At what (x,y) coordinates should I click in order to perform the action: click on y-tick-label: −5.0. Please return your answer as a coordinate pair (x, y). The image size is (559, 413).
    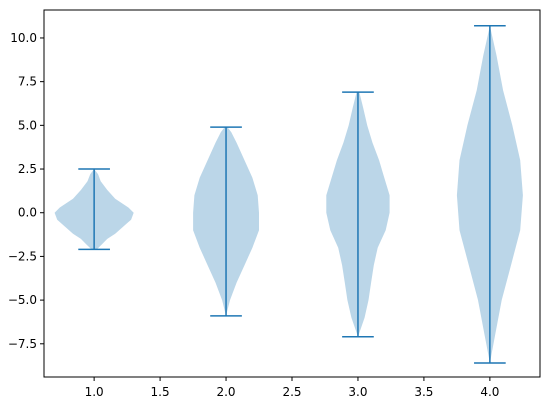
    Looking at the image, I should click on (22, 300).